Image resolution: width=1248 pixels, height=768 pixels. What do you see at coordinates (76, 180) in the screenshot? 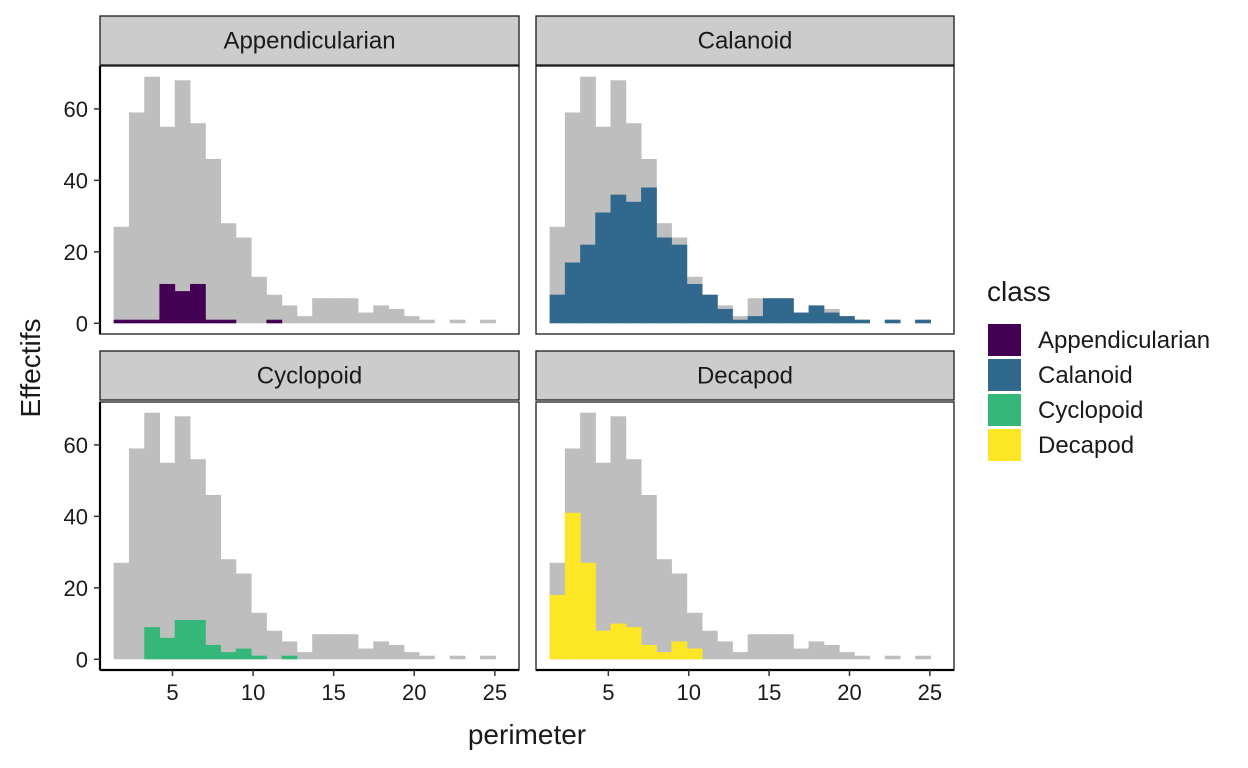
I see `y-tick-label: 40` at bounding box center [76, 180].